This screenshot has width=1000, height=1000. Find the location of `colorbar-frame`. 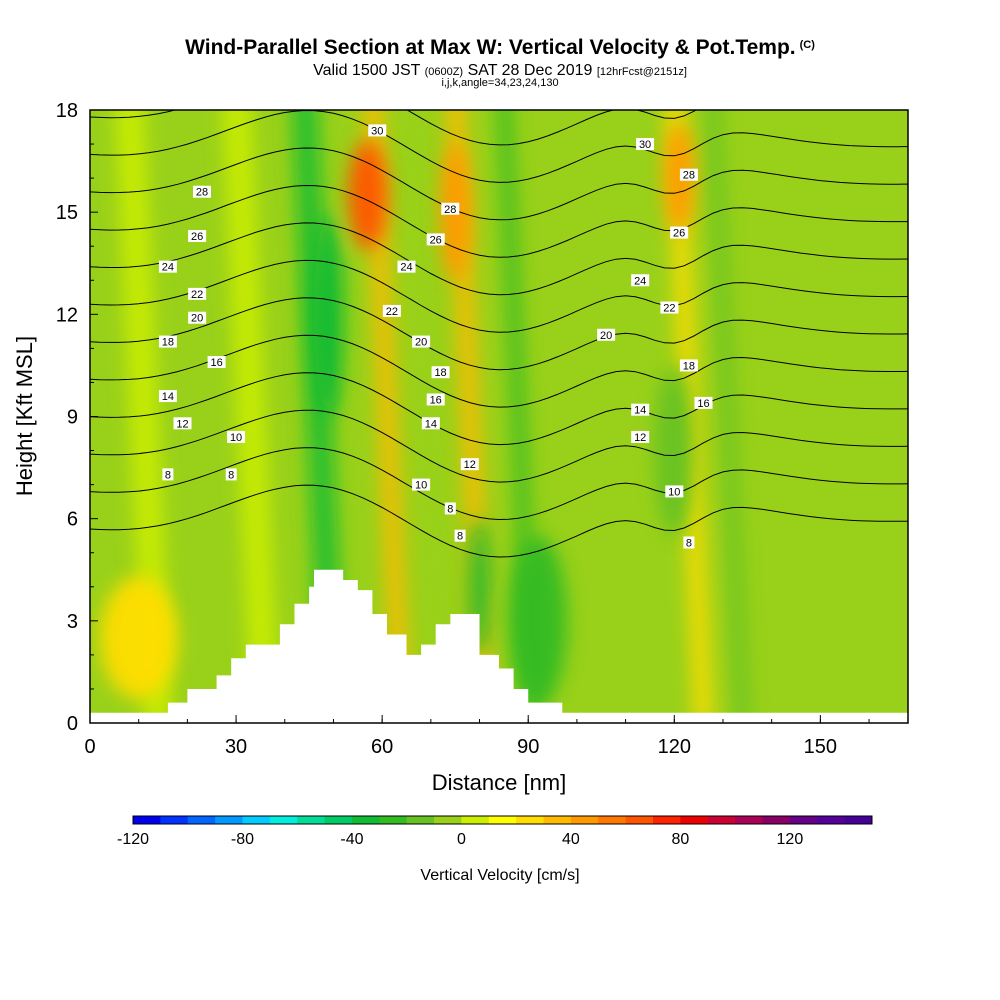

colorbar-frame is located at coordinates (502, 820).